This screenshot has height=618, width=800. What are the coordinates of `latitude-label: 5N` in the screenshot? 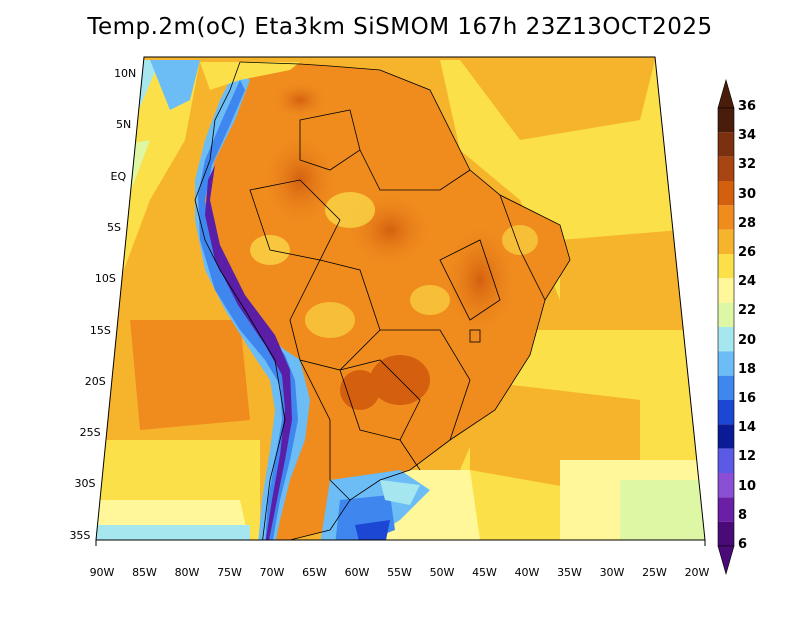 It's located at (123, 125).